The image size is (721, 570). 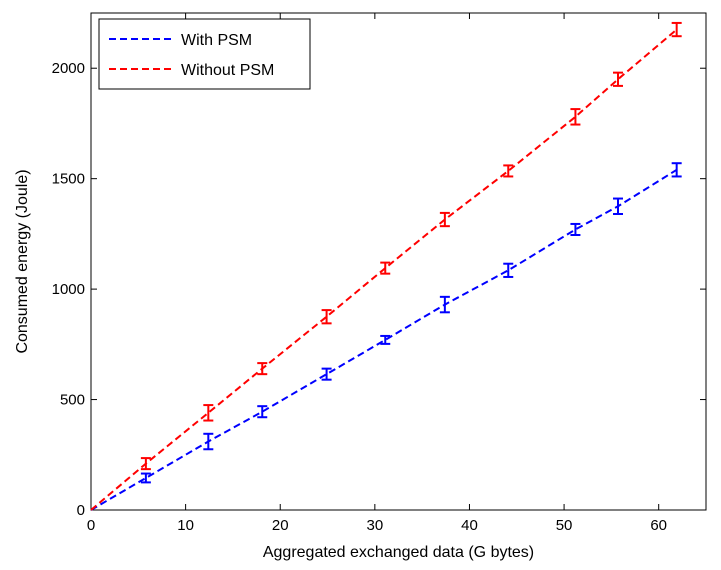 I want to click on x-tick-label-6: 60, so click(x=658, y=525).